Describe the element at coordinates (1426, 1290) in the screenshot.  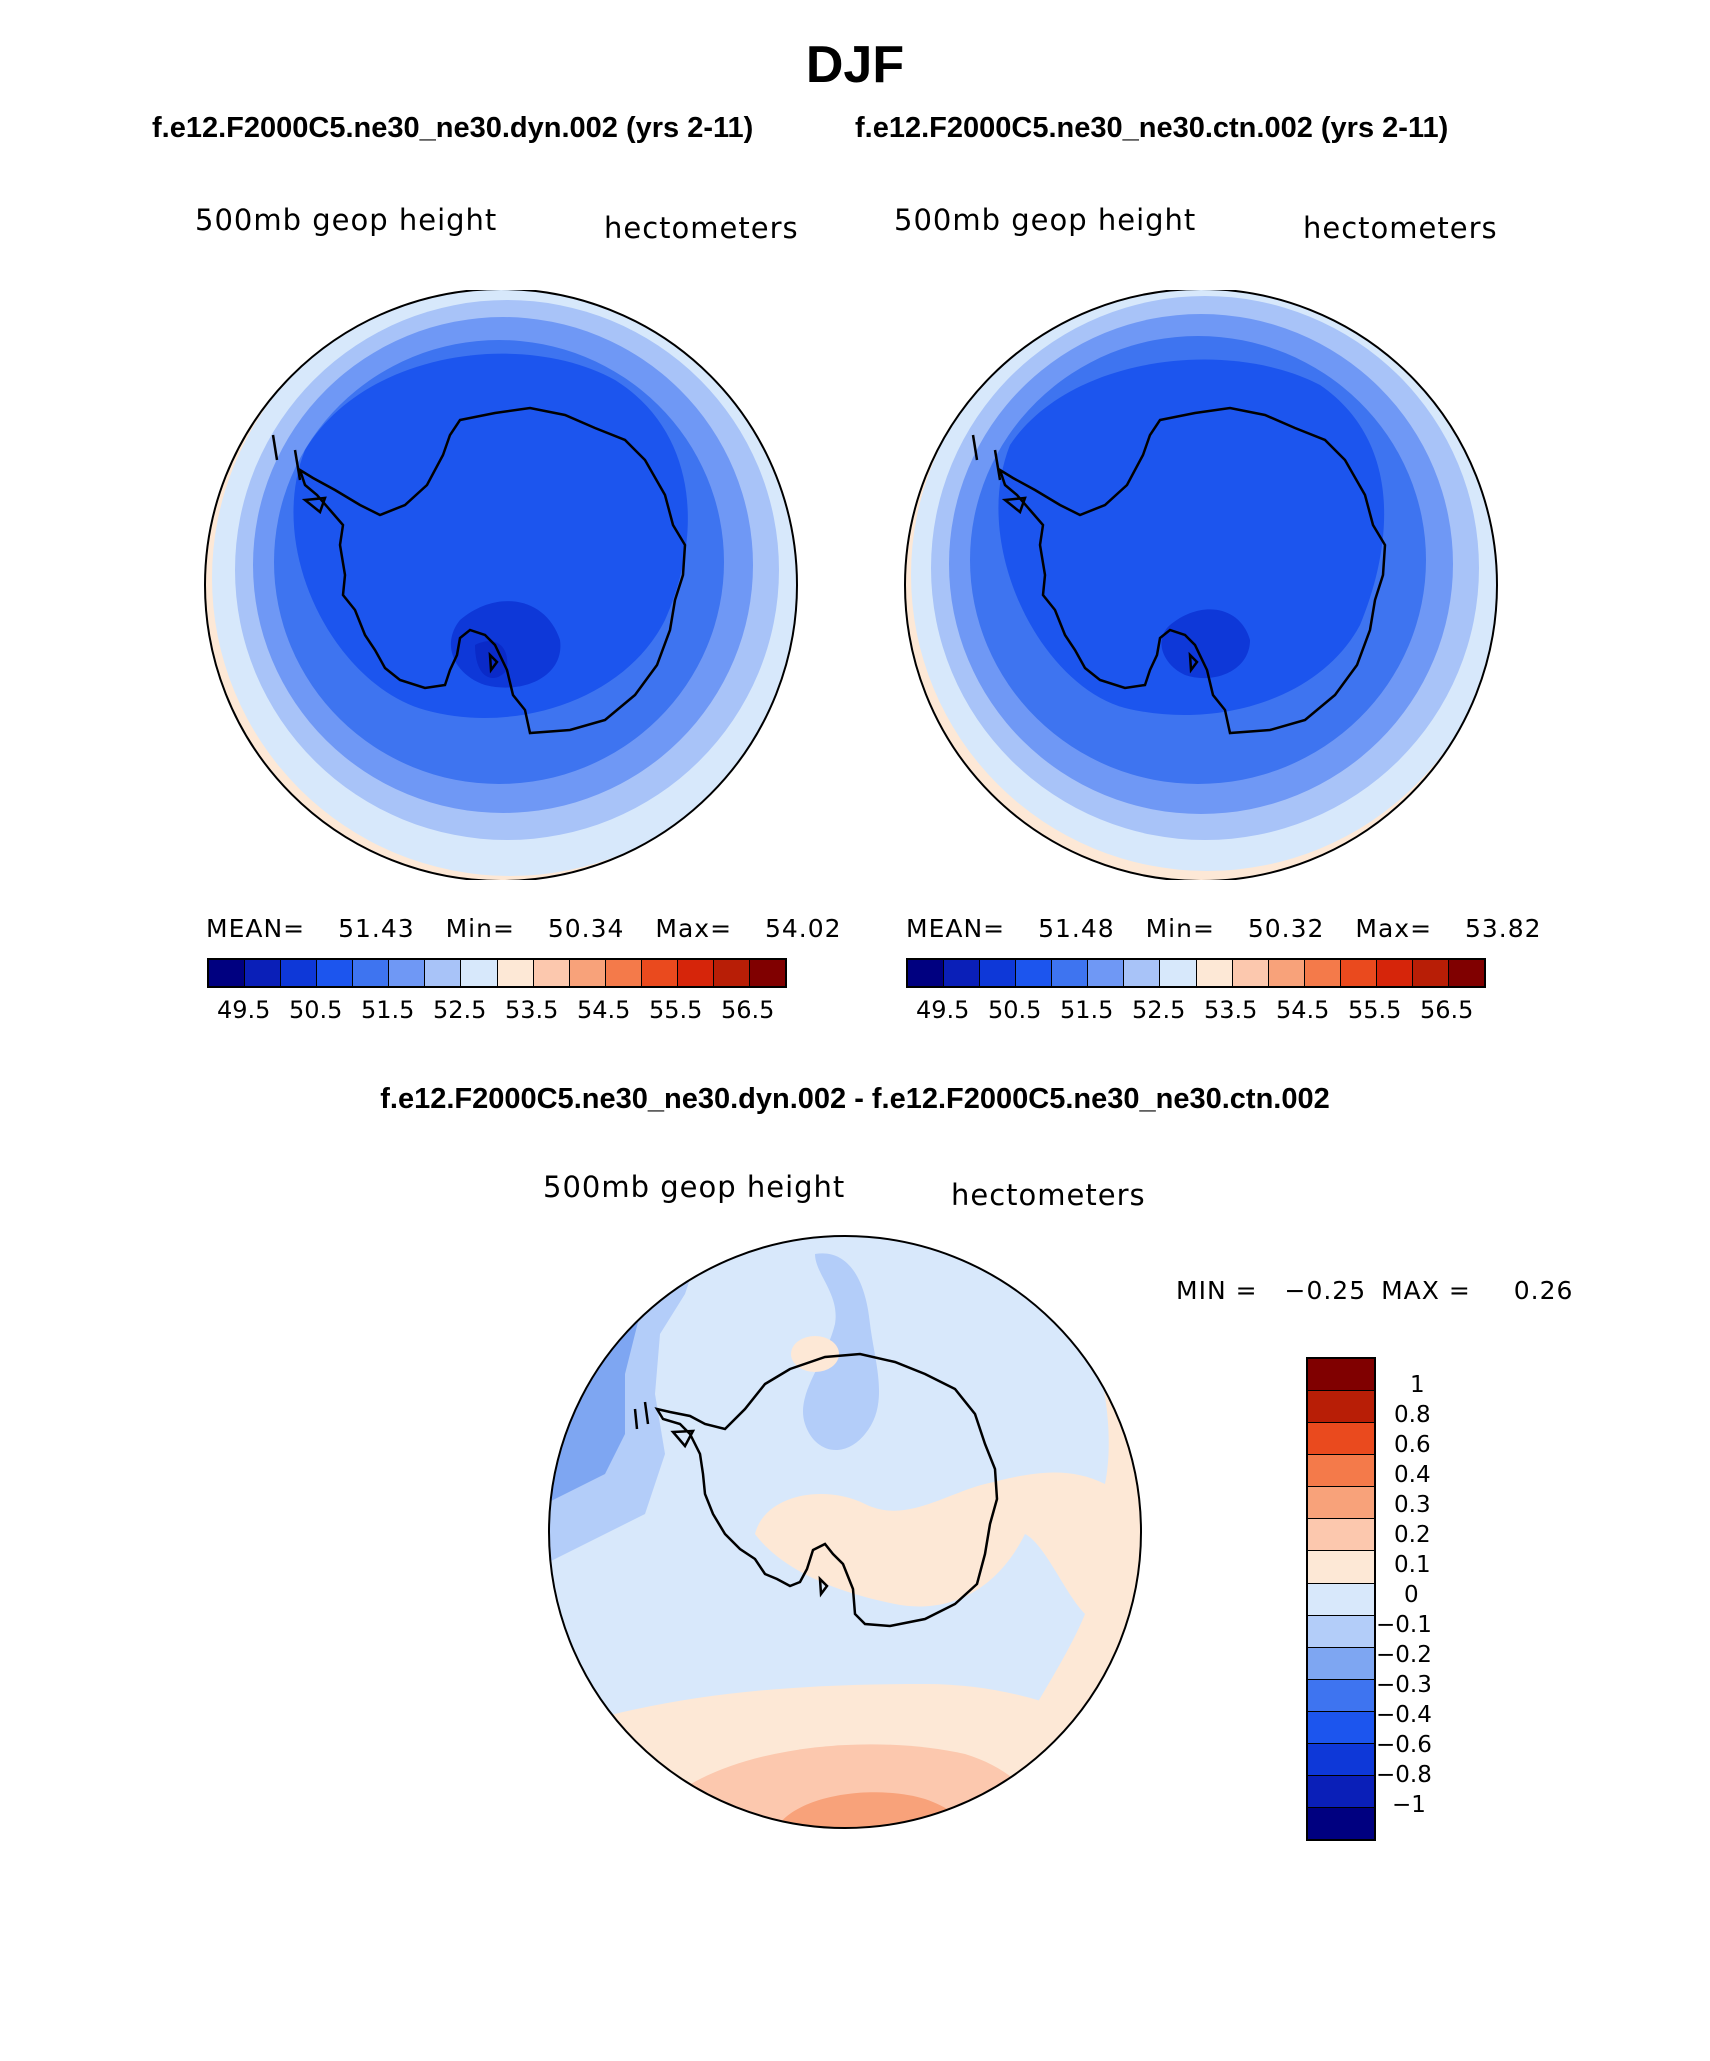
I see `max-label: MAX =` at that location.